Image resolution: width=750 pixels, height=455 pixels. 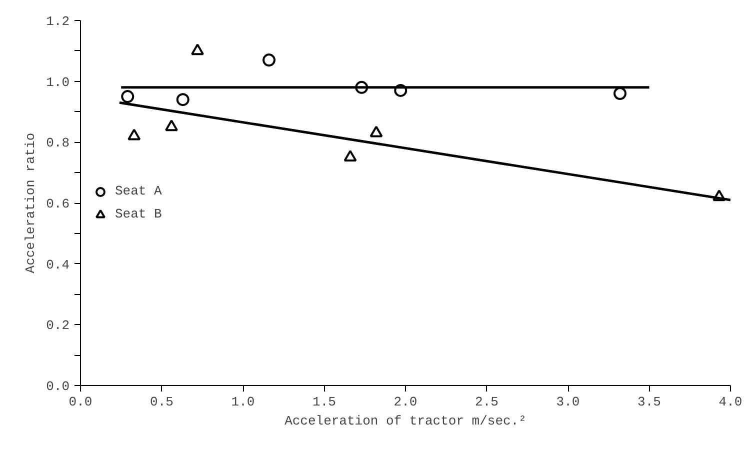 What do you see at coordinates (138, 191) in the screenshot?
I see `legend-label: Seat A` at bounding box center [138, 191].